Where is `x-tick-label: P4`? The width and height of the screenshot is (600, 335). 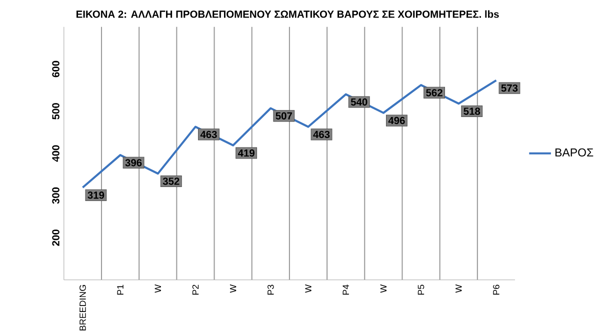
x-tick-label: P4 is located at coordinates (345, 289).